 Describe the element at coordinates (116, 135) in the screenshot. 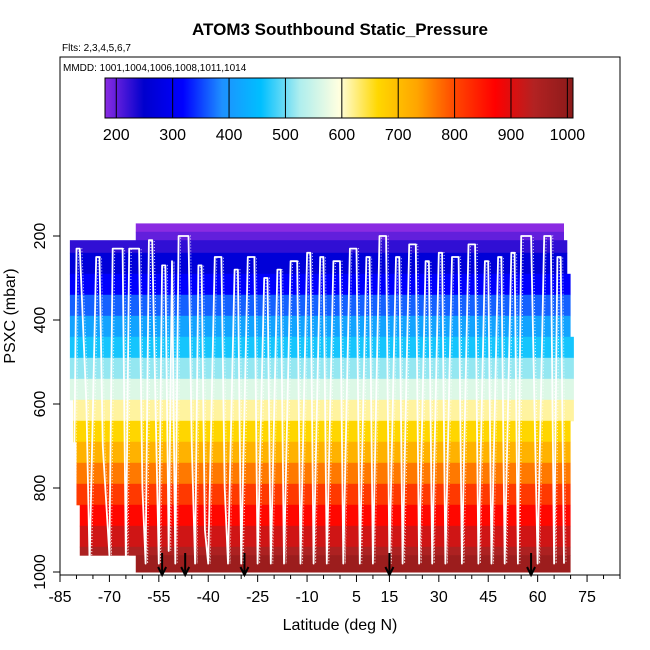

I see `colorbar-tick-label: 200` at that location.